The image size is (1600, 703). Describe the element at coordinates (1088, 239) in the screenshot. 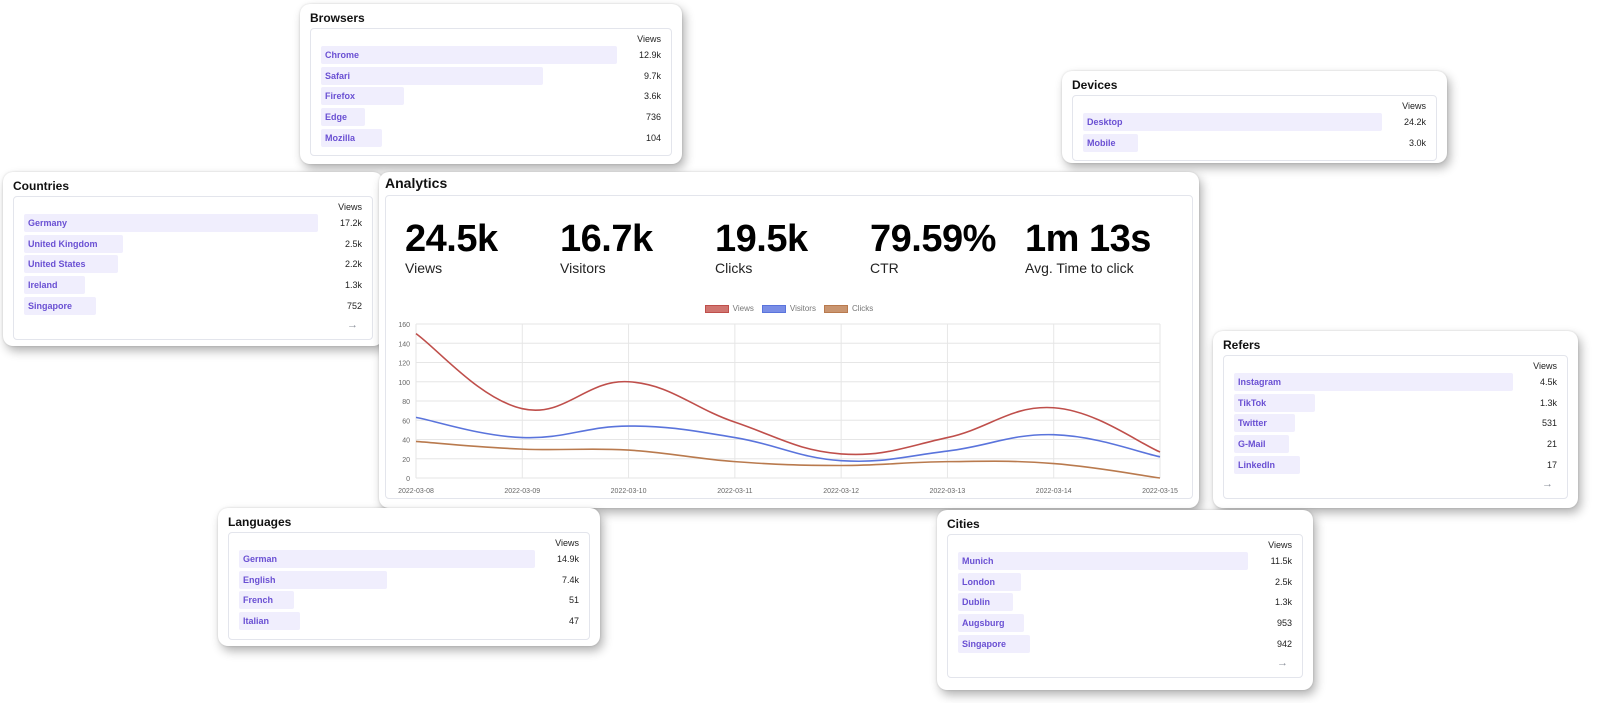

I see `stat-value: 1m 13s` at that location.